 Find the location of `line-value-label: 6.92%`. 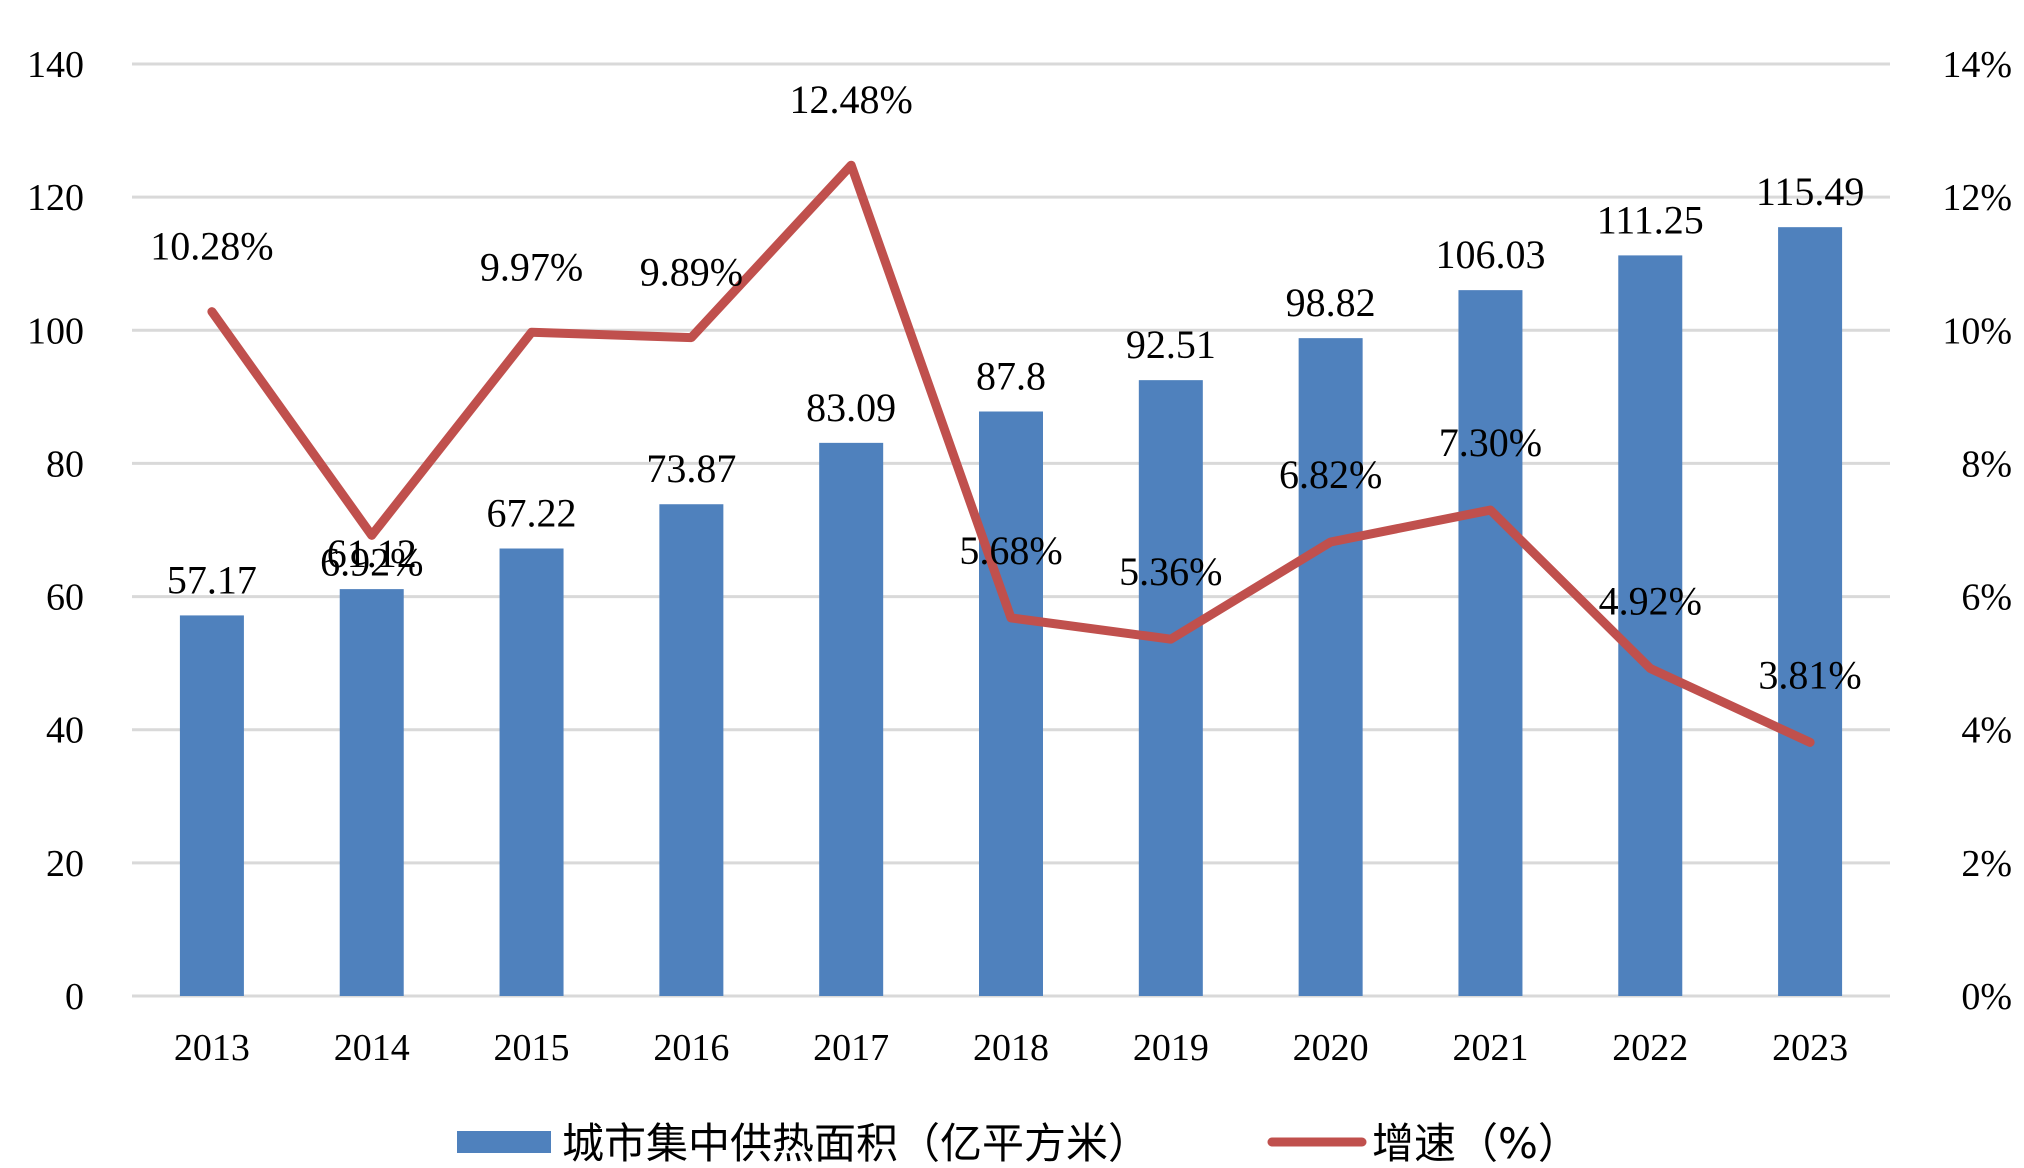

line-value-label: 6.92% is located at coordinates (371, 561).